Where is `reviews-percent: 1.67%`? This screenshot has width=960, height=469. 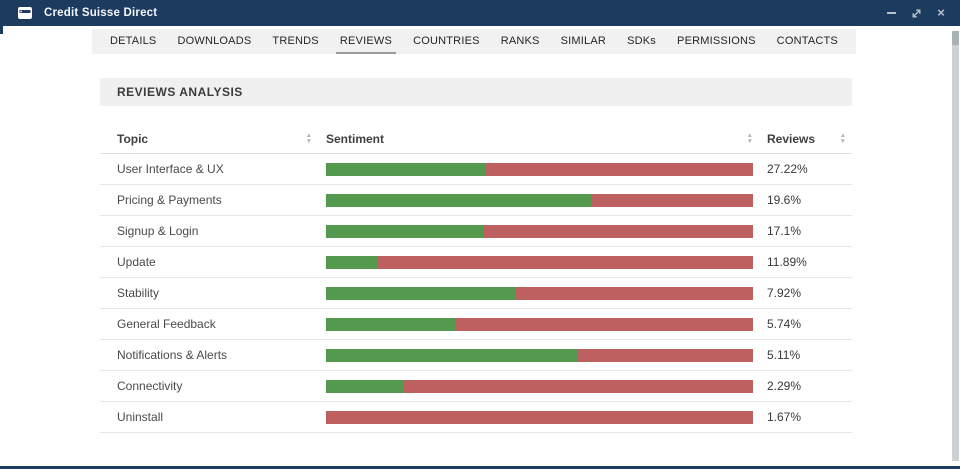 reviews-percent: 1.67% is located at coordinates (784, 417).